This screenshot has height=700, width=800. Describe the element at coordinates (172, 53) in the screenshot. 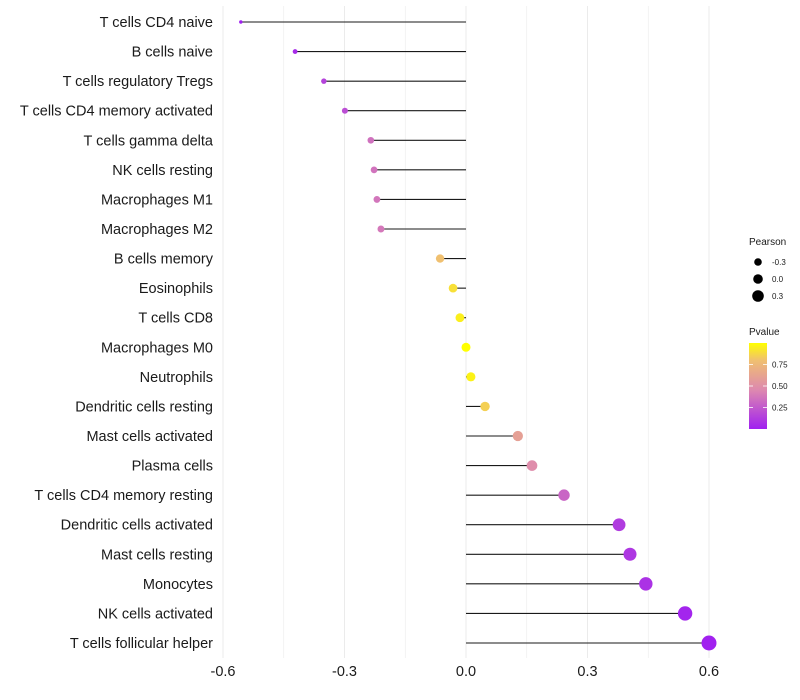

I see `y-tick-label: B cells naive` at that location.